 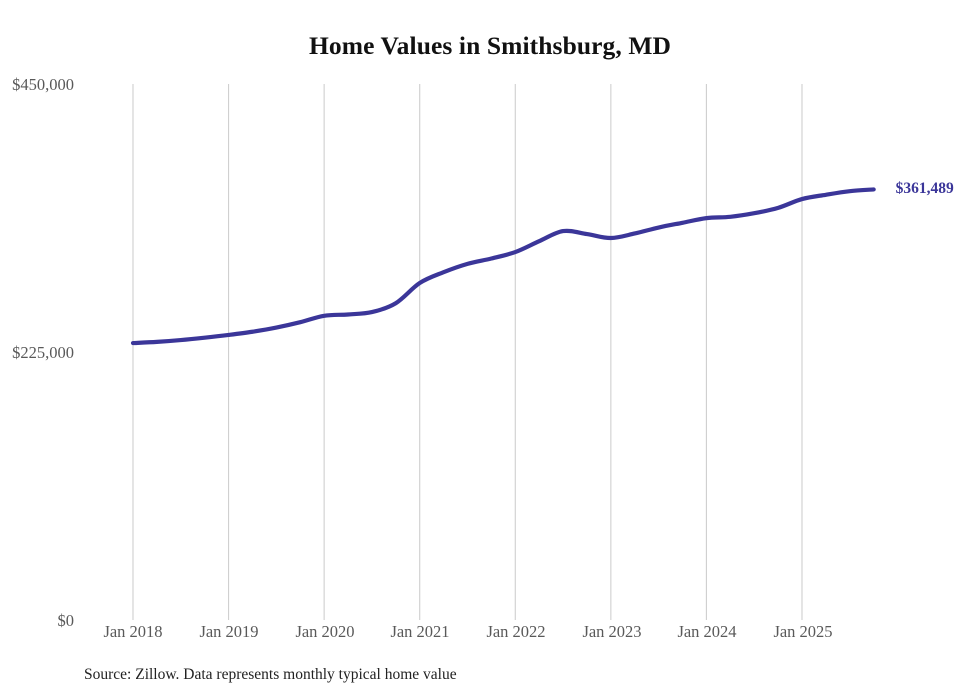 I want to click on end-value-label: $361,489, so click(x=924, y=189).